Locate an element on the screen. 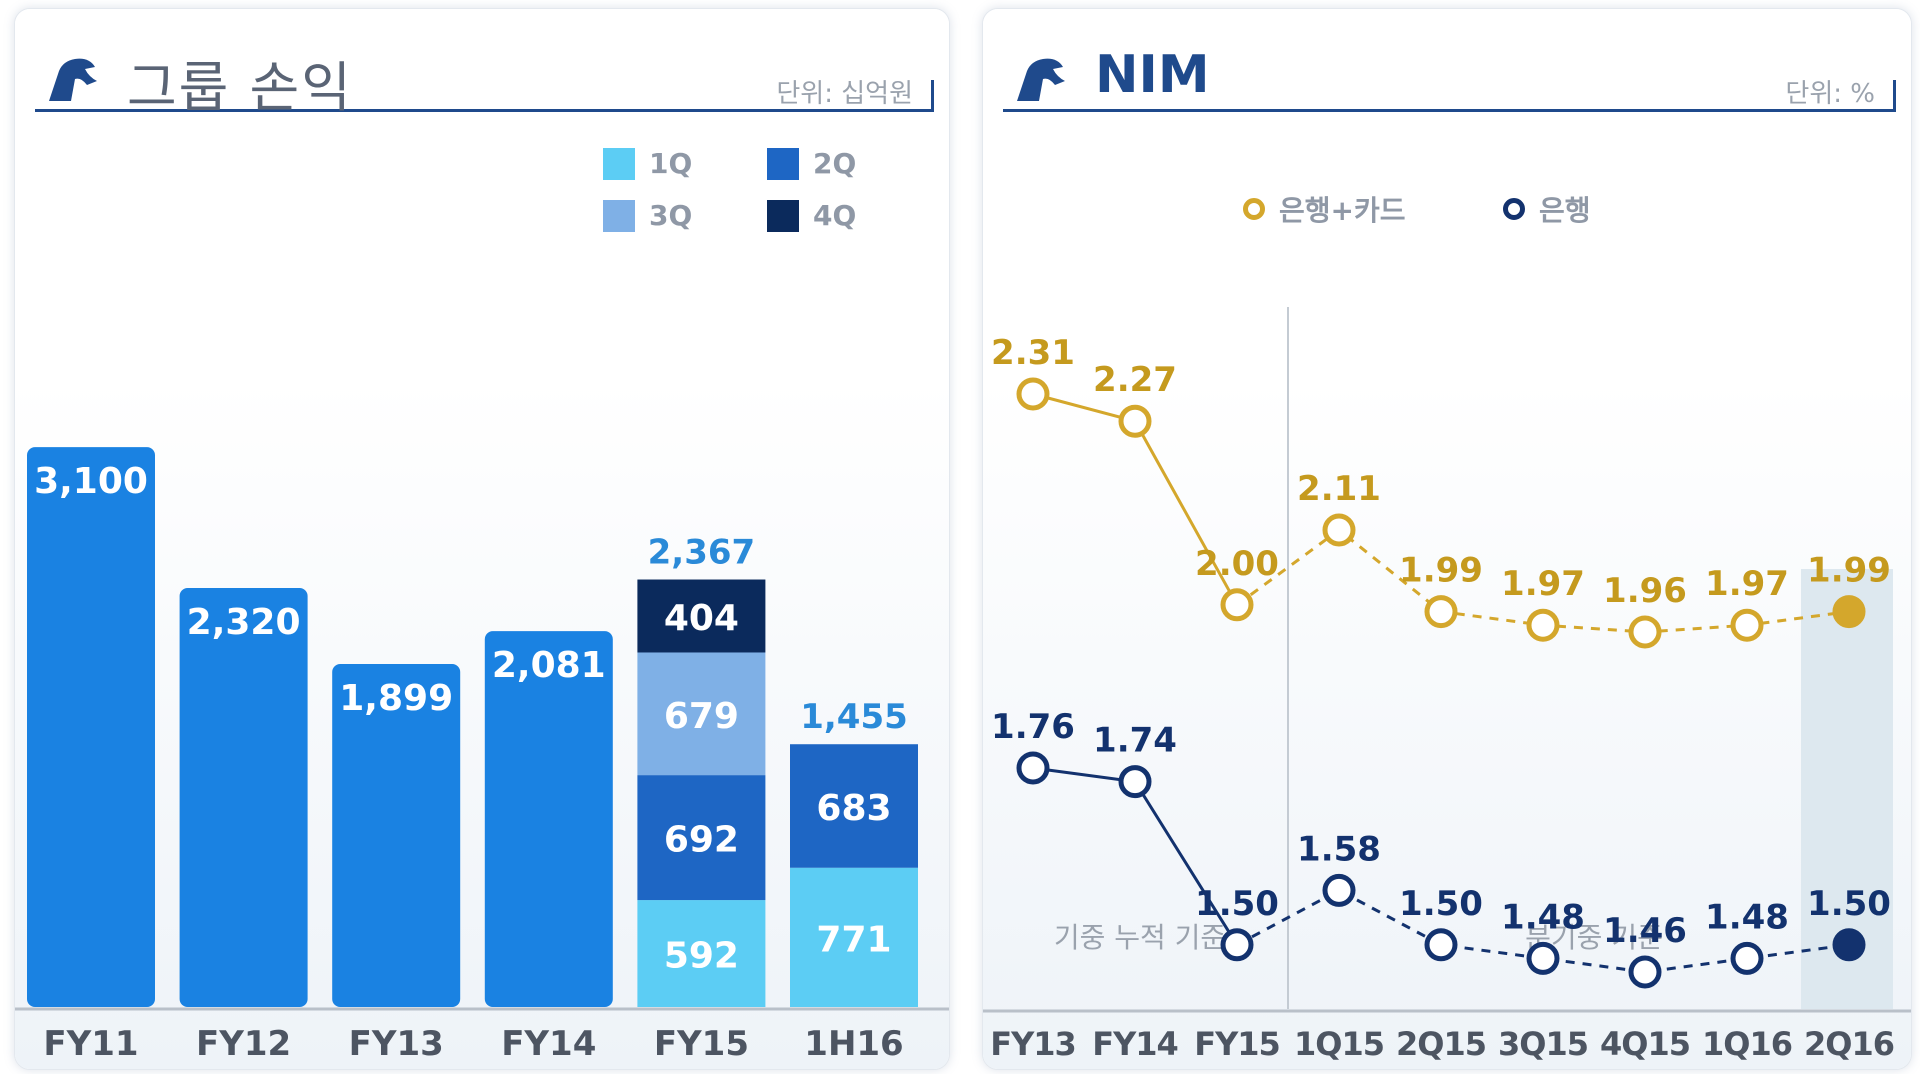 The width and height of the screenshot is (1920, 1074). data-label: 2.27 is located at coordinates (1135, 380).